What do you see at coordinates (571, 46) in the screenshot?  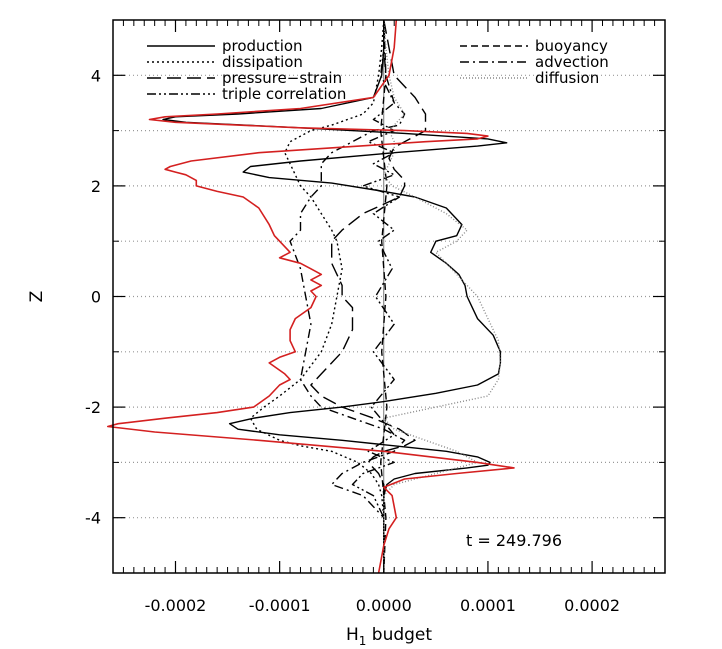 I see `legend-label: buoyancy` at bounding box center [571, 46].